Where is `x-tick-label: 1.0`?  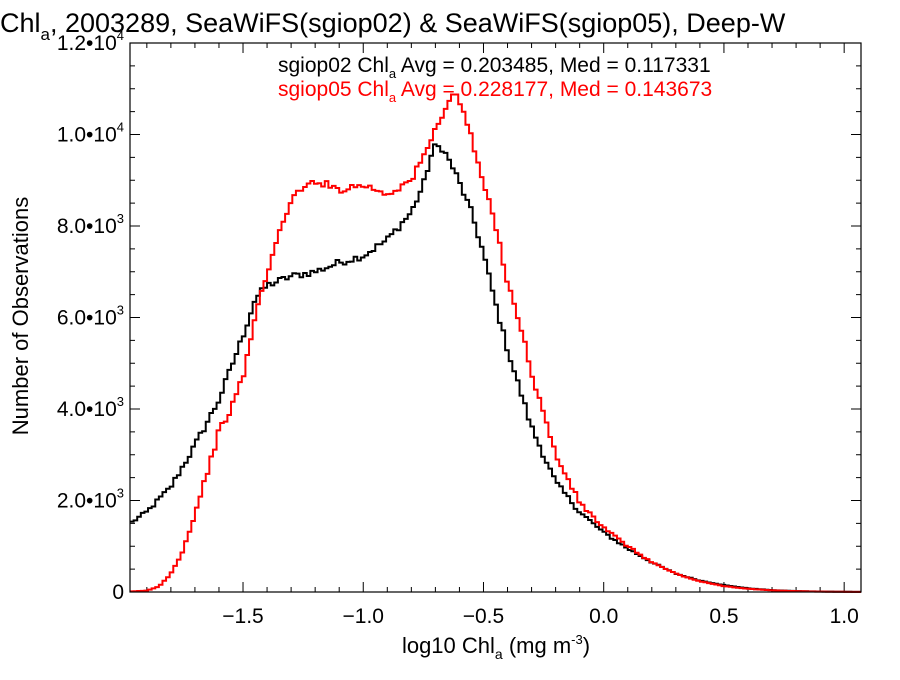
x-tick-label: 1.0 is located at coordinates (844, 616).